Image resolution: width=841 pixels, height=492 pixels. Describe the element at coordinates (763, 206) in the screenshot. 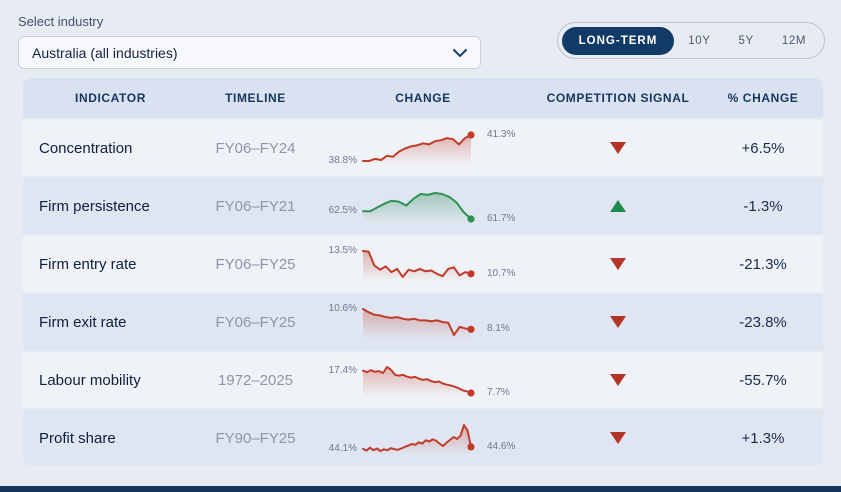

I see `pct-change-cell: -1.3%` at that location.